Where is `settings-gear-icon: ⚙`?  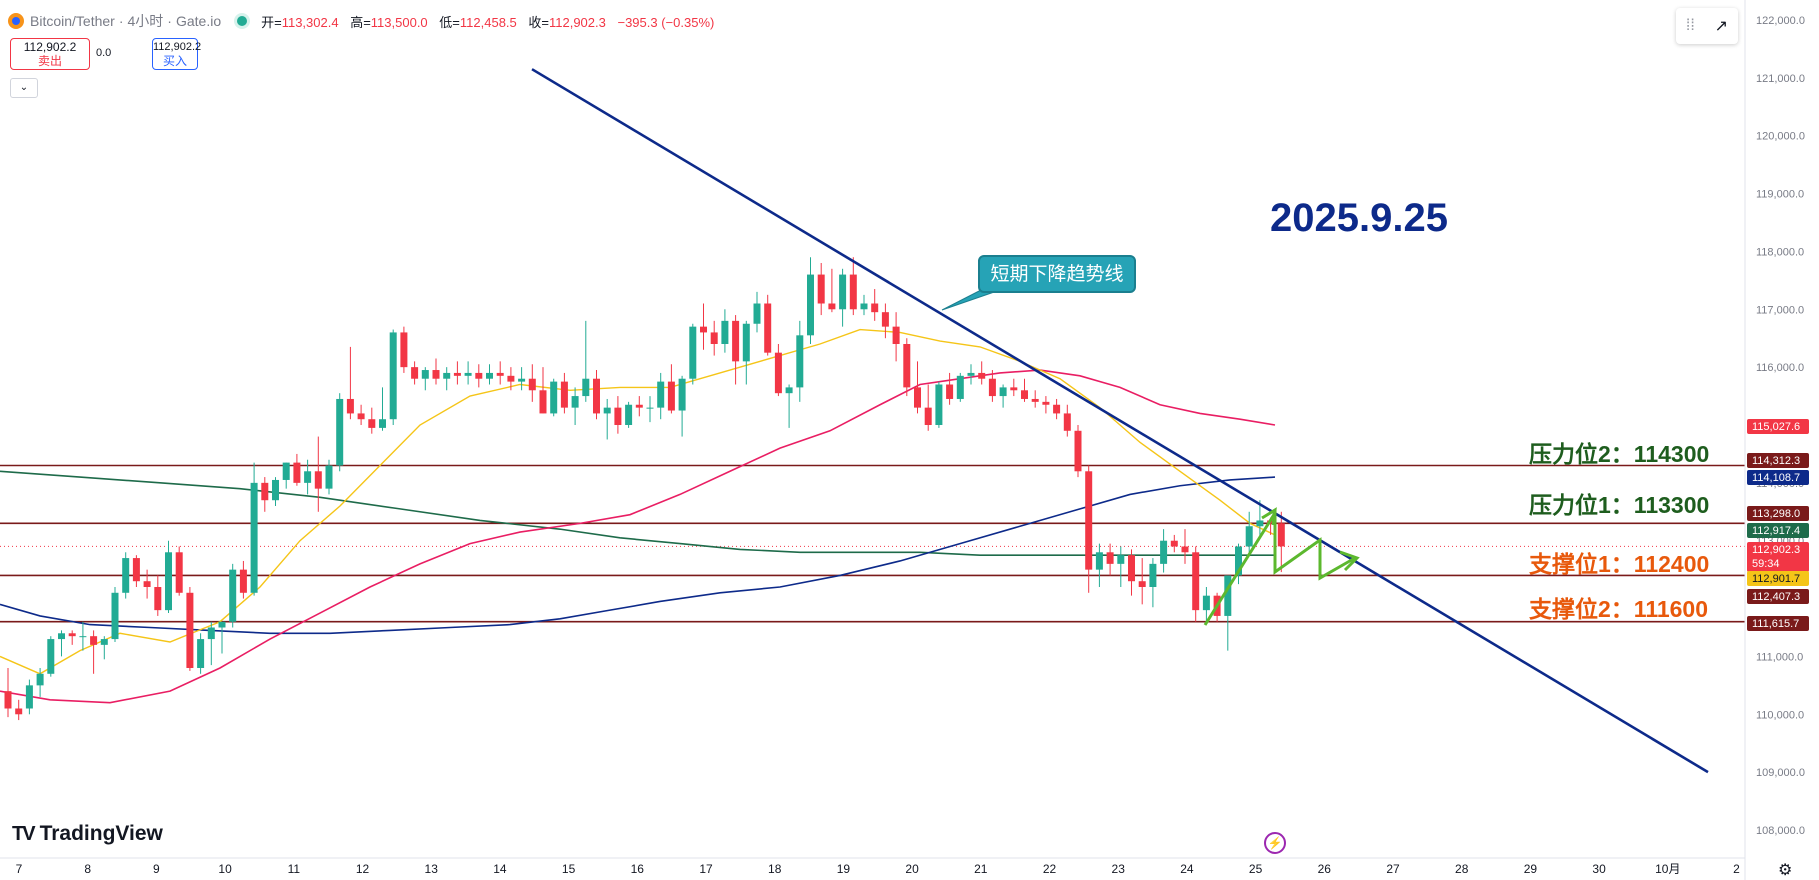
settings-gear-icon: ⚙ is located at coordinates (1785, 870).